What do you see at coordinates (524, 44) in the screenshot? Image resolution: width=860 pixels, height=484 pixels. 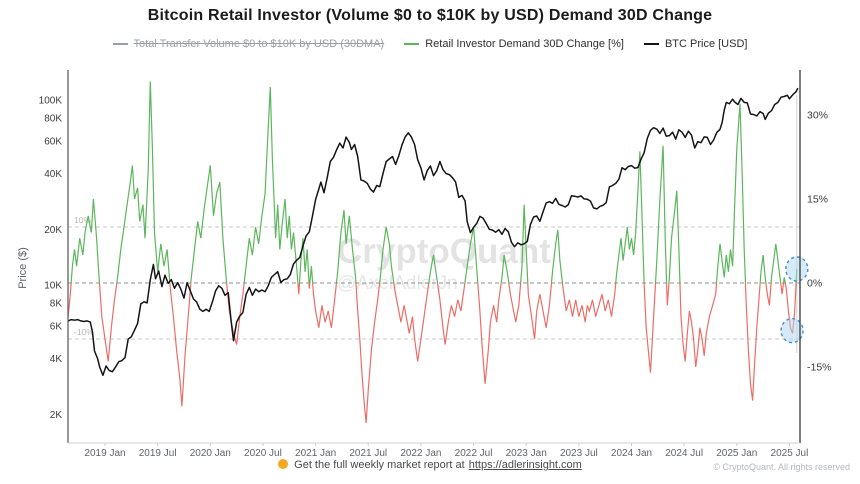 I see `legend-item-label: Retail Investor Demand 30D Change [%]` at bounding box center [524, 44].